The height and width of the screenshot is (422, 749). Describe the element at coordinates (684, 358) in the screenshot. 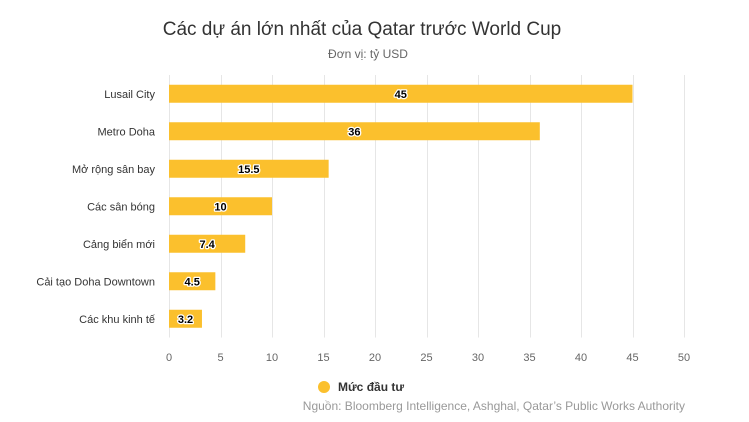

I see `x-tick-label: 50` at that location.